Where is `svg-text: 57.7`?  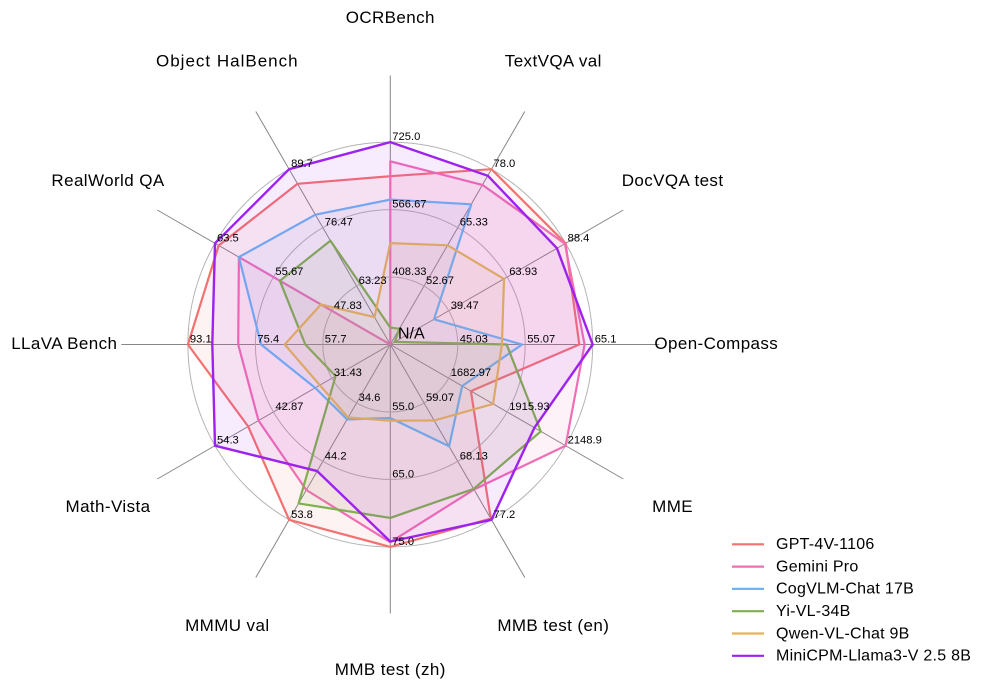
svg-text: 57.7 is located at coordinates (336, 340).